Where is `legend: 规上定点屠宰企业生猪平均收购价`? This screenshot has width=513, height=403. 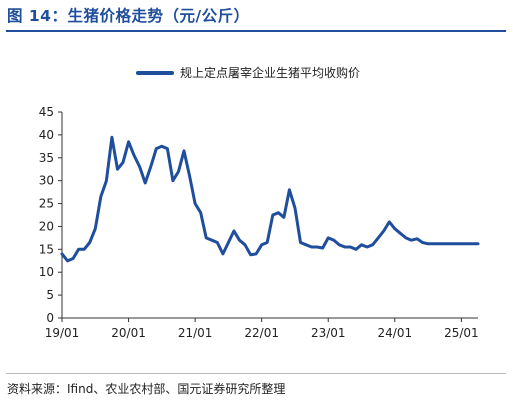 legend: 规上定点屠宰企业生猪平均收购价 is located at coordinates (248, 72).